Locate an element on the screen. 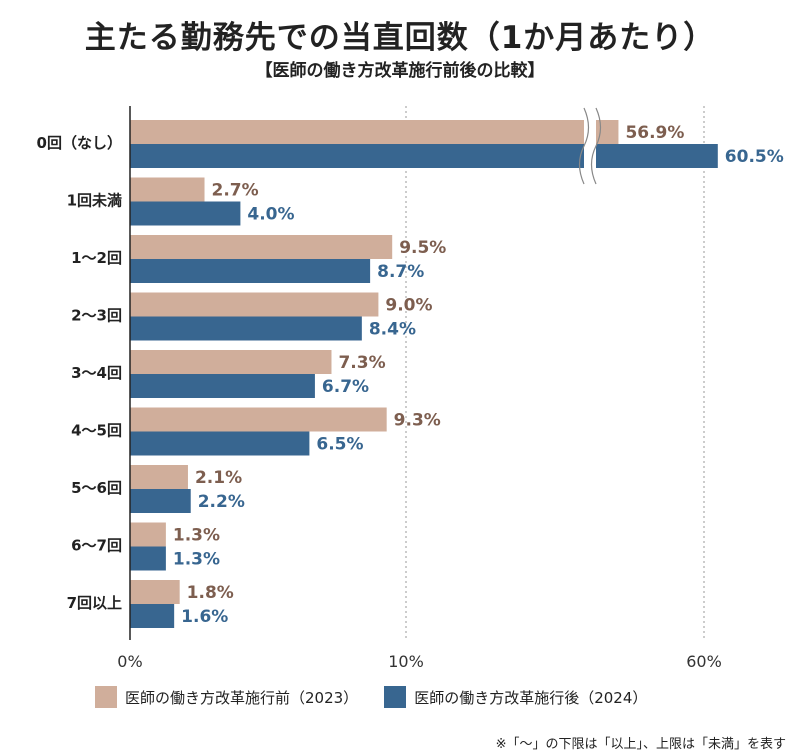 The image size is (800, 756). value-label-after: 60.5% is located at coordinates (754, 157).